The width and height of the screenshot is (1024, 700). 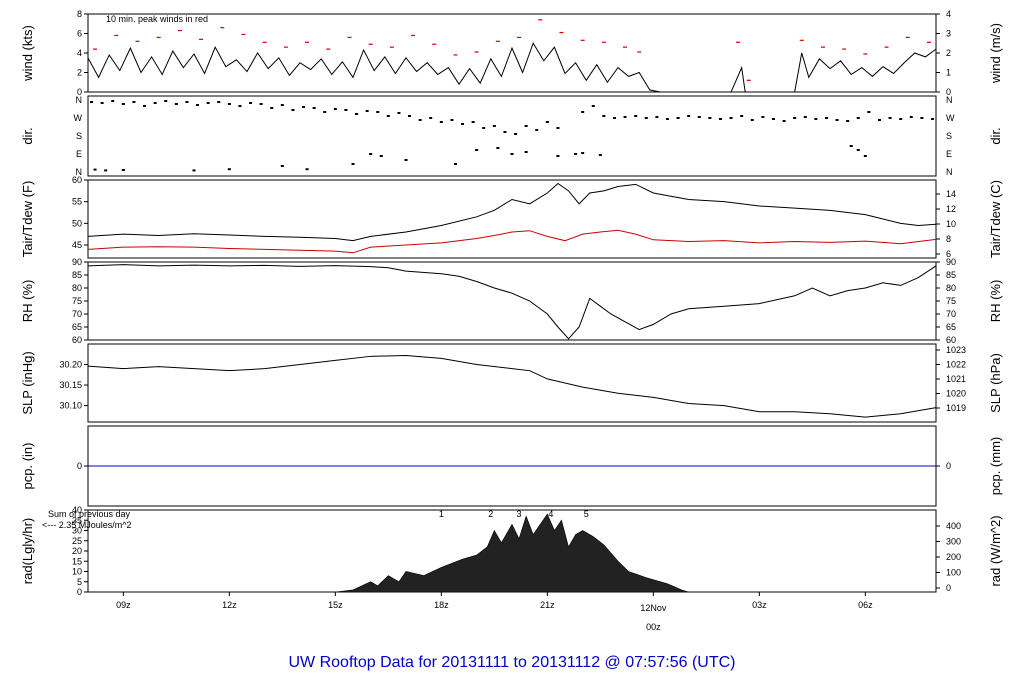 What do you see at coordinates (77, 561) in the screenshot?
I see `rad-ytick-left-label: 15` at bounding box center [77, 561].